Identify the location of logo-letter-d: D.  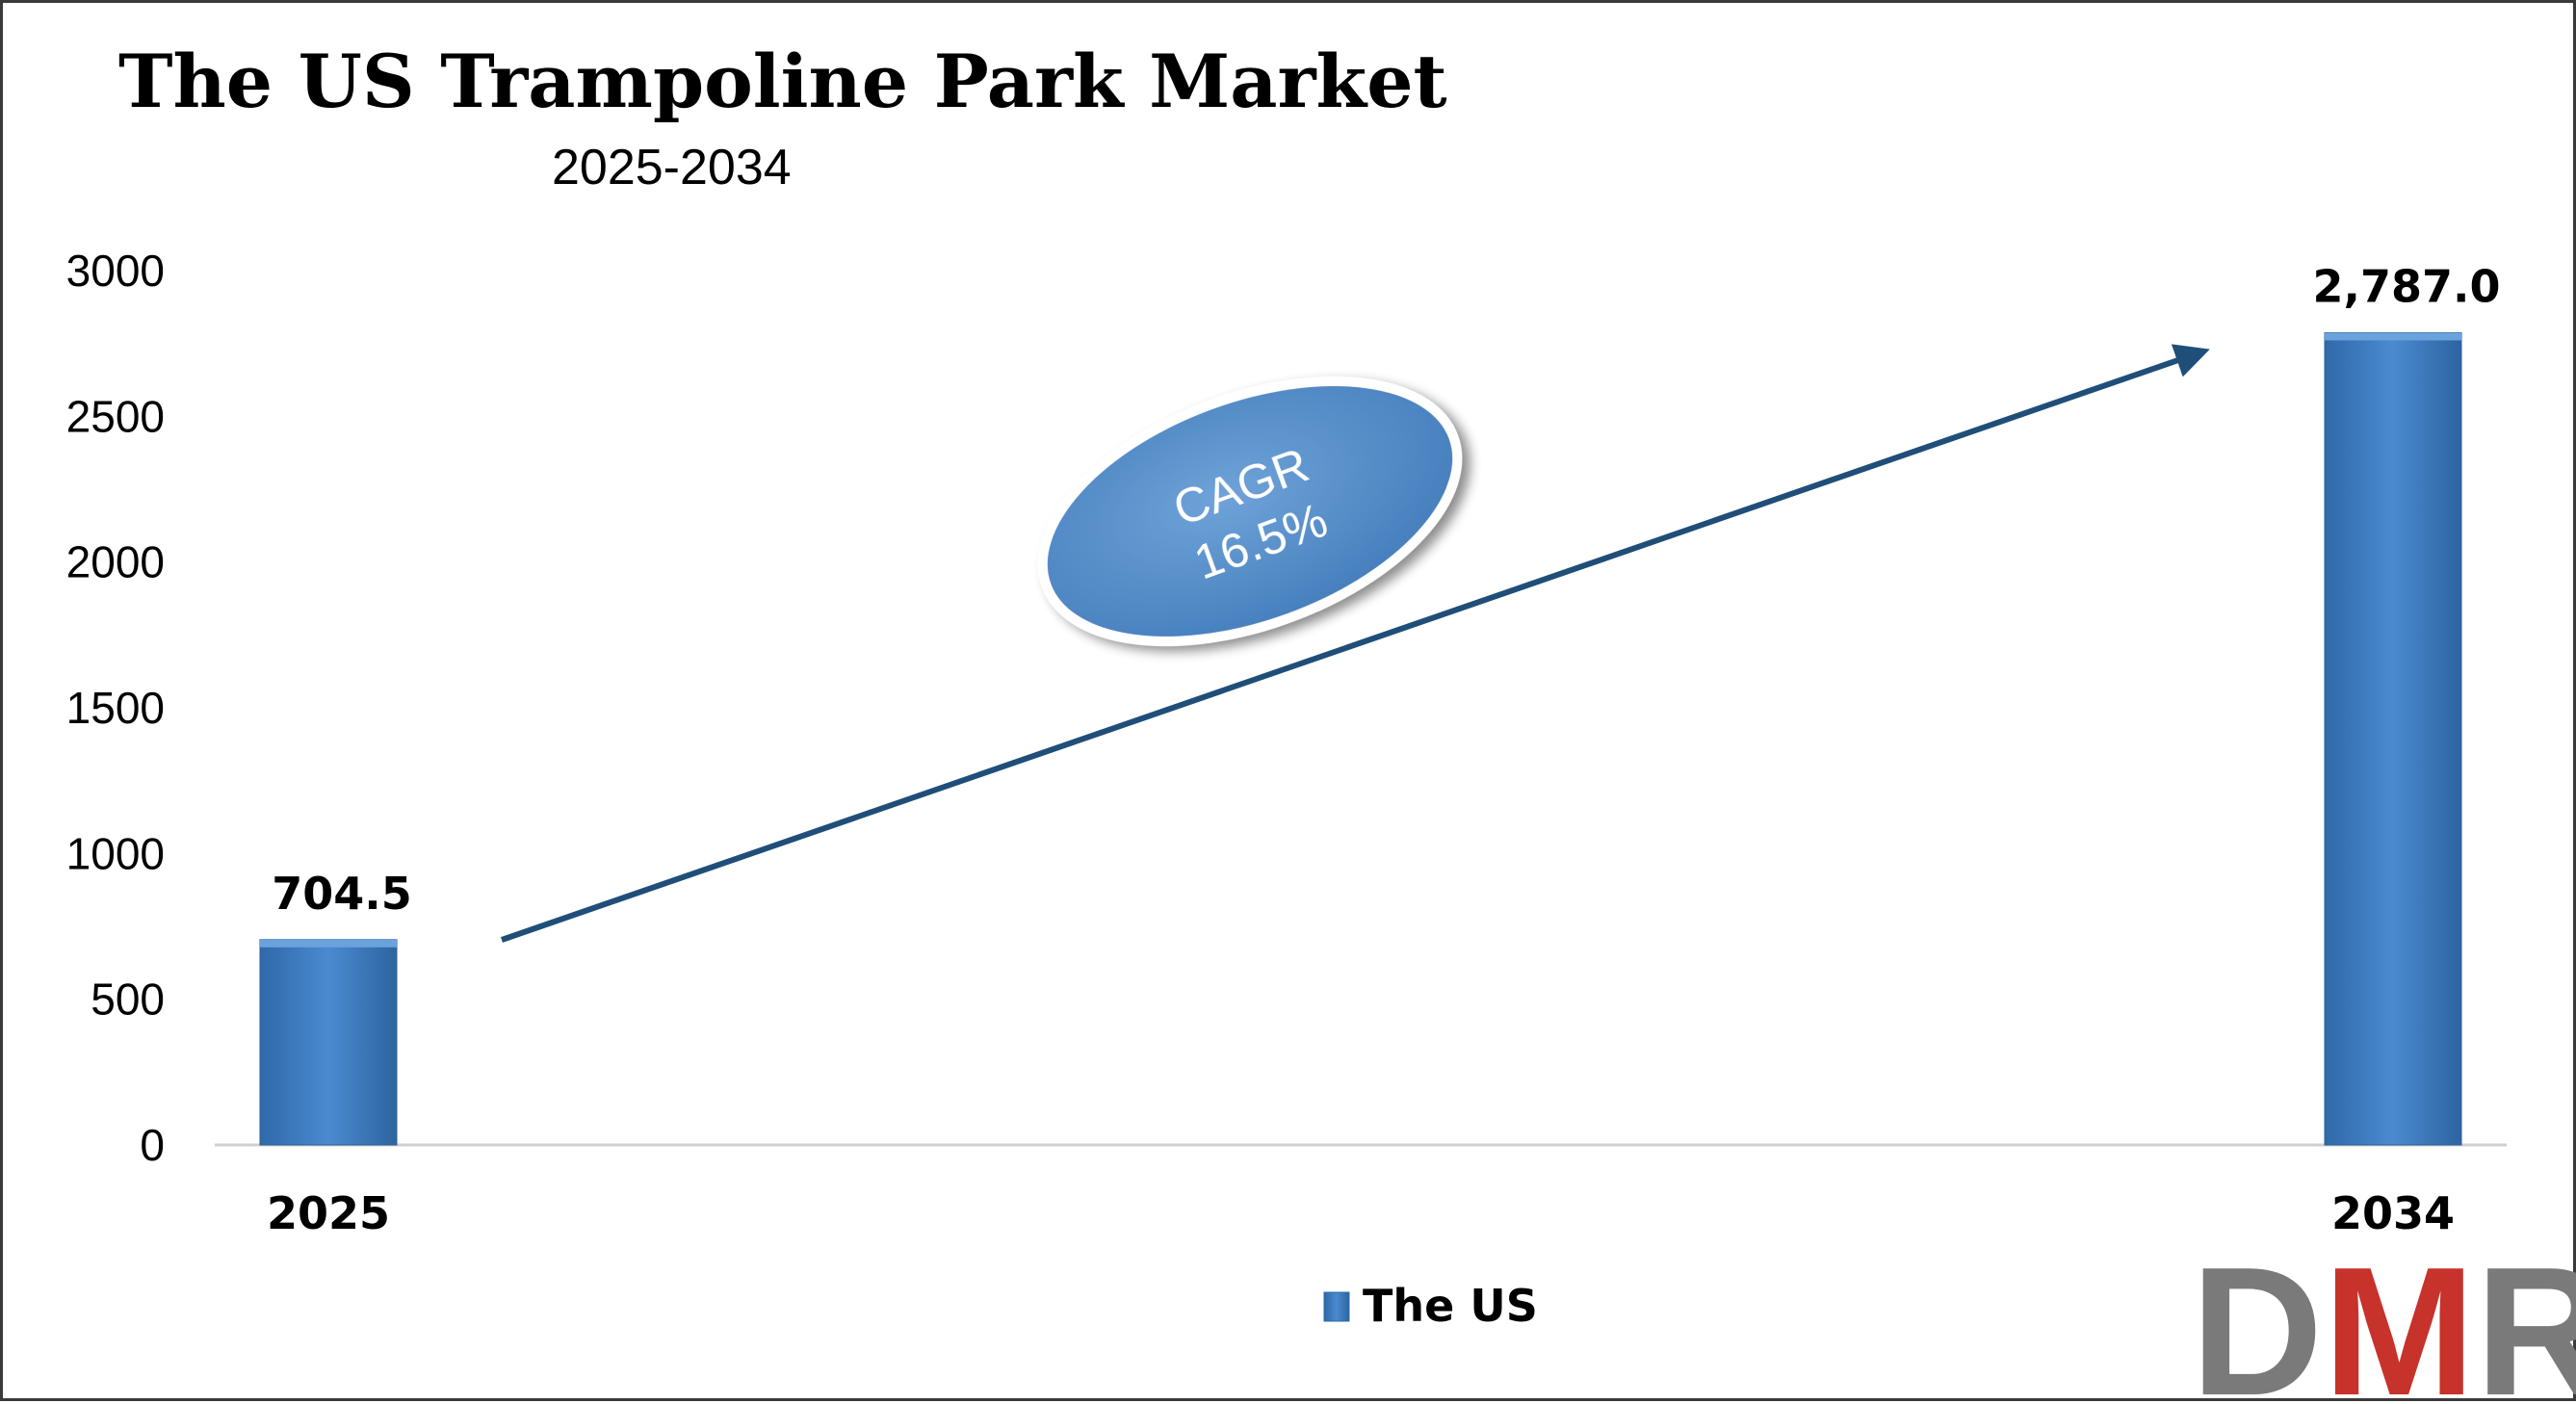
(2257, 1317).